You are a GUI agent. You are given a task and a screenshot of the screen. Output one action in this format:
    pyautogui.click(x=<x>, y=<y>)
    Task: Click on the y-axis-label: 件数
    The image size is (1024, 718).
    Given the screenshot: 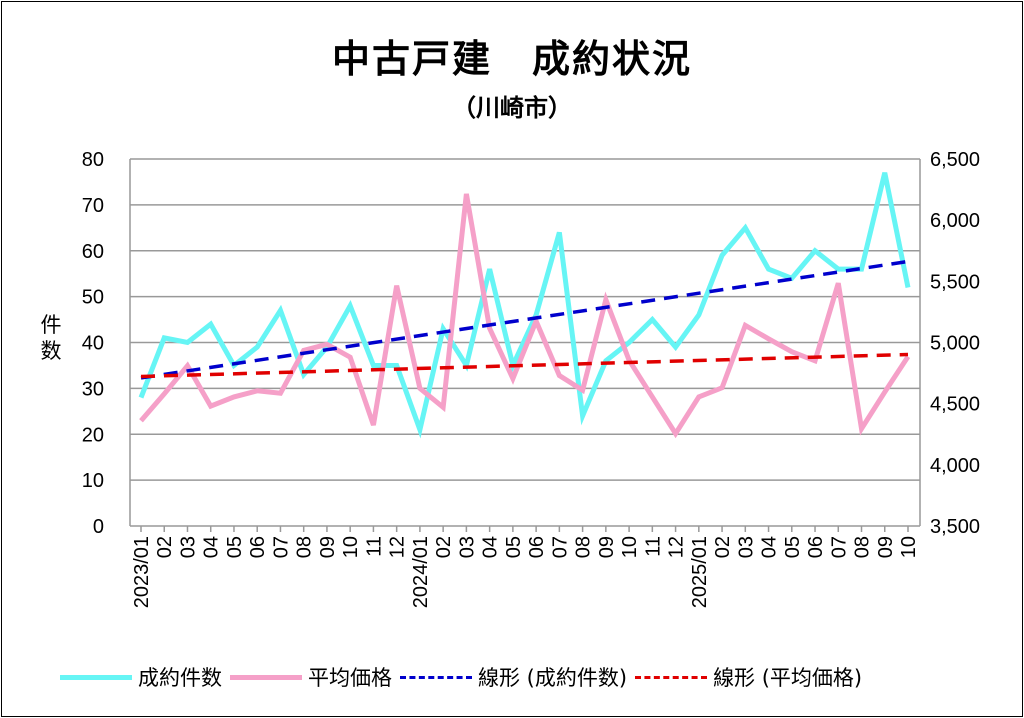 What is the action you would take?
    pyautogui.click(x=51, y=338)
    